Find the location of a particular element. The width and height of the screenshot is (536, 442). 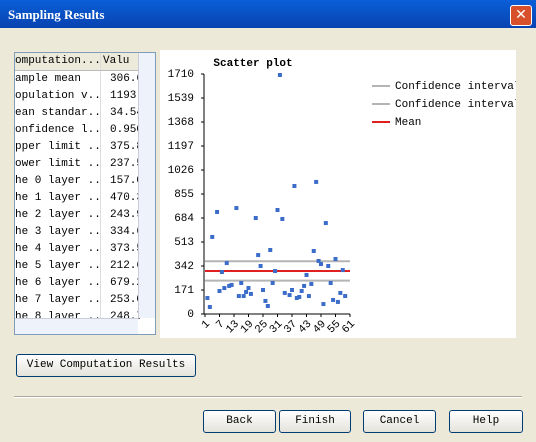

y-tick-label: 855 is located at coordinates (184, 195).